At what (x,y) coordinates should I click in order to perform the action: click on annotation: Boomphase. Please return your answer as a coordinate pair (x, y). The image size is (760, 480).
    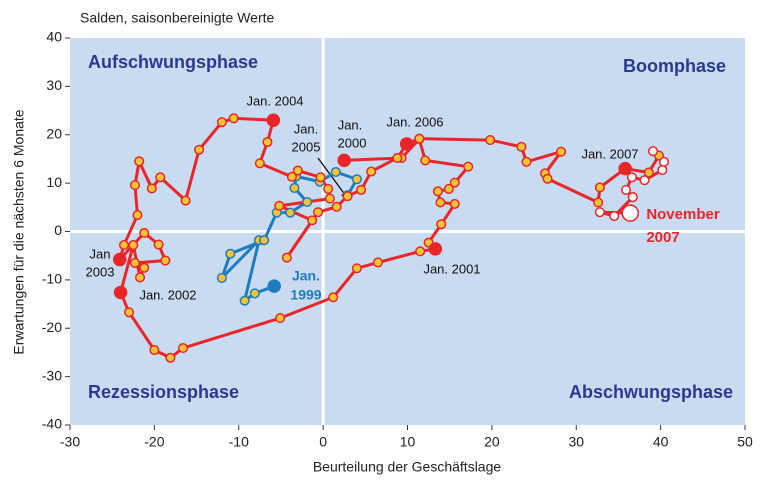
    Looking at the image, I should click on (674, 66).